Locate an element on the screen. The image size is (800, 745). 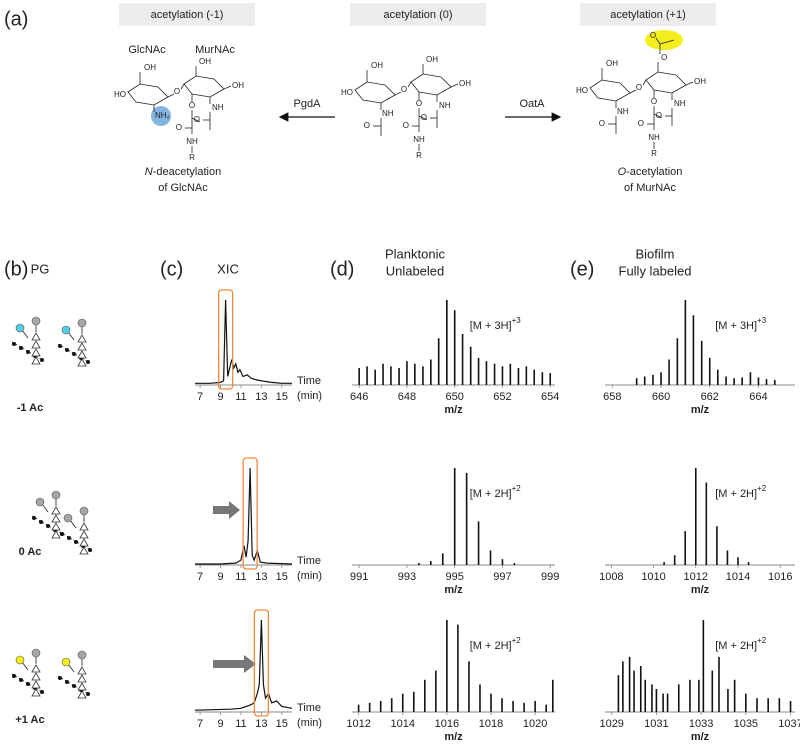
x-tick-label: 652 is located at coordinates (502, 397).